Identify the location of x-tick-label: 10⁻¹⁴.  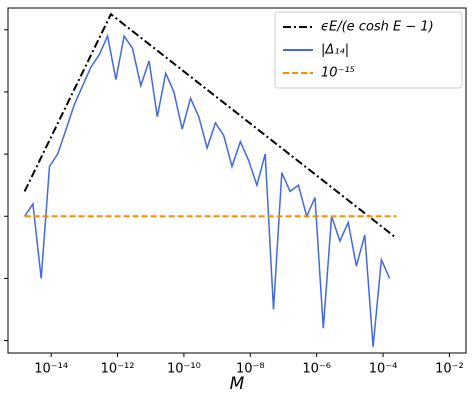
(51, 369).